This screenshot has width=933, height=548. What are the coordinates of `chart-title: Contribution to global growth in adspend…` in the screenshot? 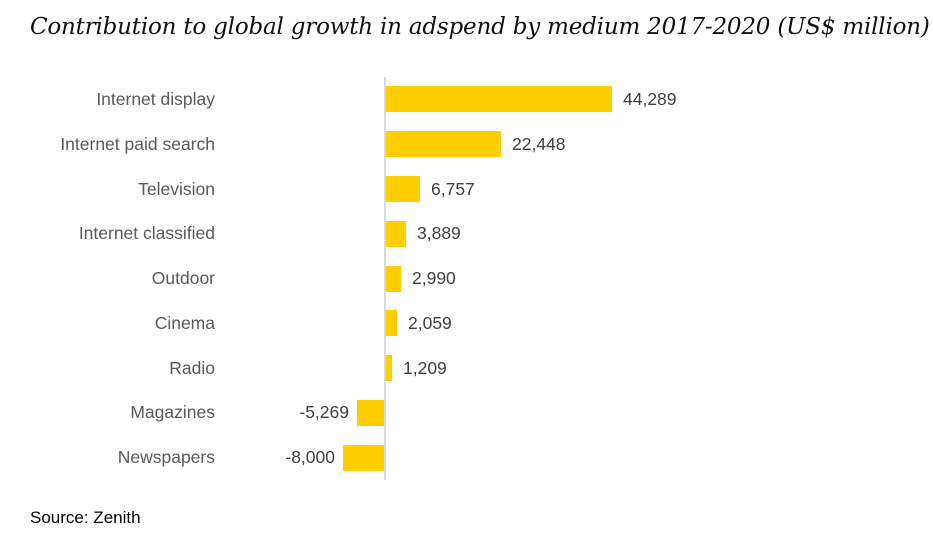 It's located at (480, 27).